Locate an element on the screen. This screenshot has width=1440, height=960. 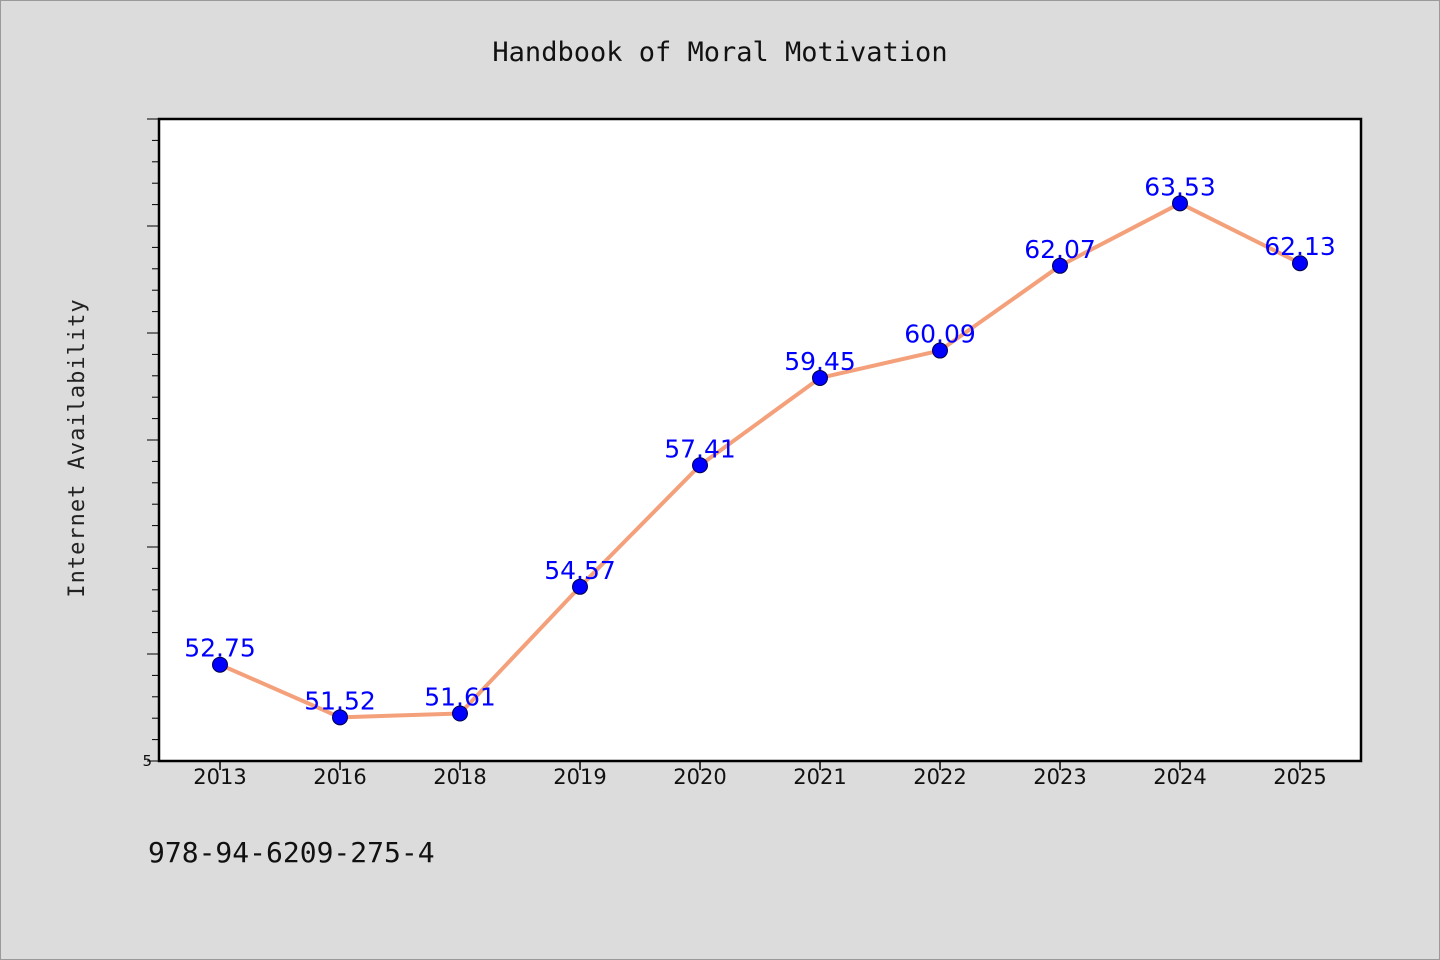
isbn-text: 978-94-6209-275-4 is located at coordinates (291, 852).